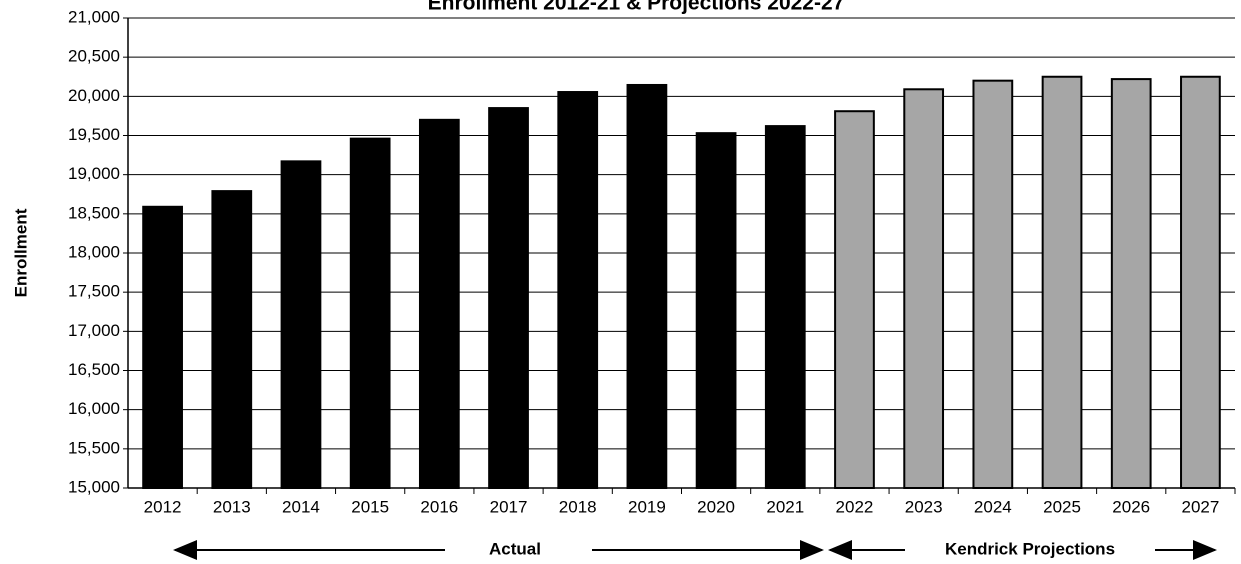  What do you see at coordinates (94, 486) in the screenshot?
I see `y-tick-label: 15,000` at bounding box center [94, 486].